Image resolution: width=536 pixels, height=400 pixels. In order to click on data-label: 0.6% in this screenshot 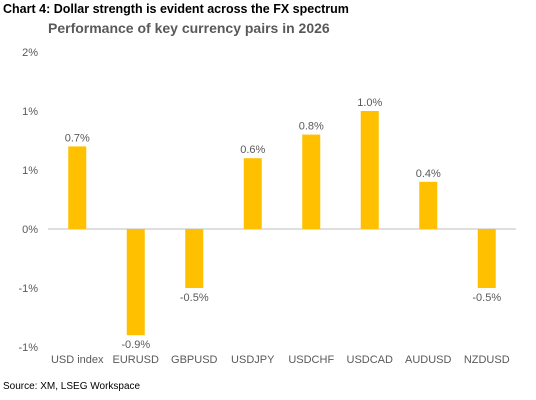, I will do `click(252, 150)`.